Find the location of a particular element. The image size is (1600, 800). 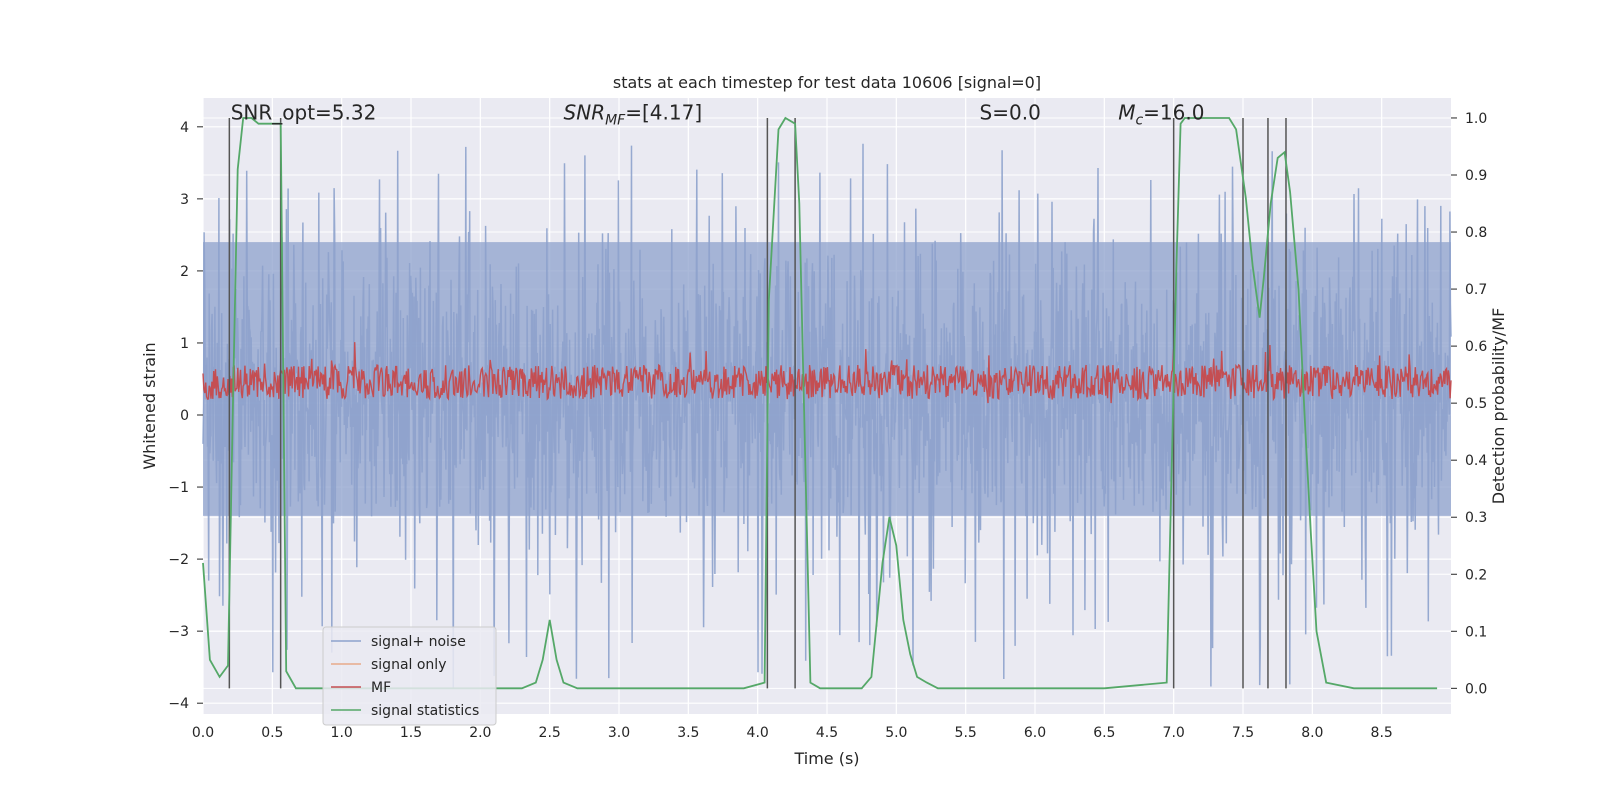

y-tick-label: 1 is located at coordinates (184, 344).